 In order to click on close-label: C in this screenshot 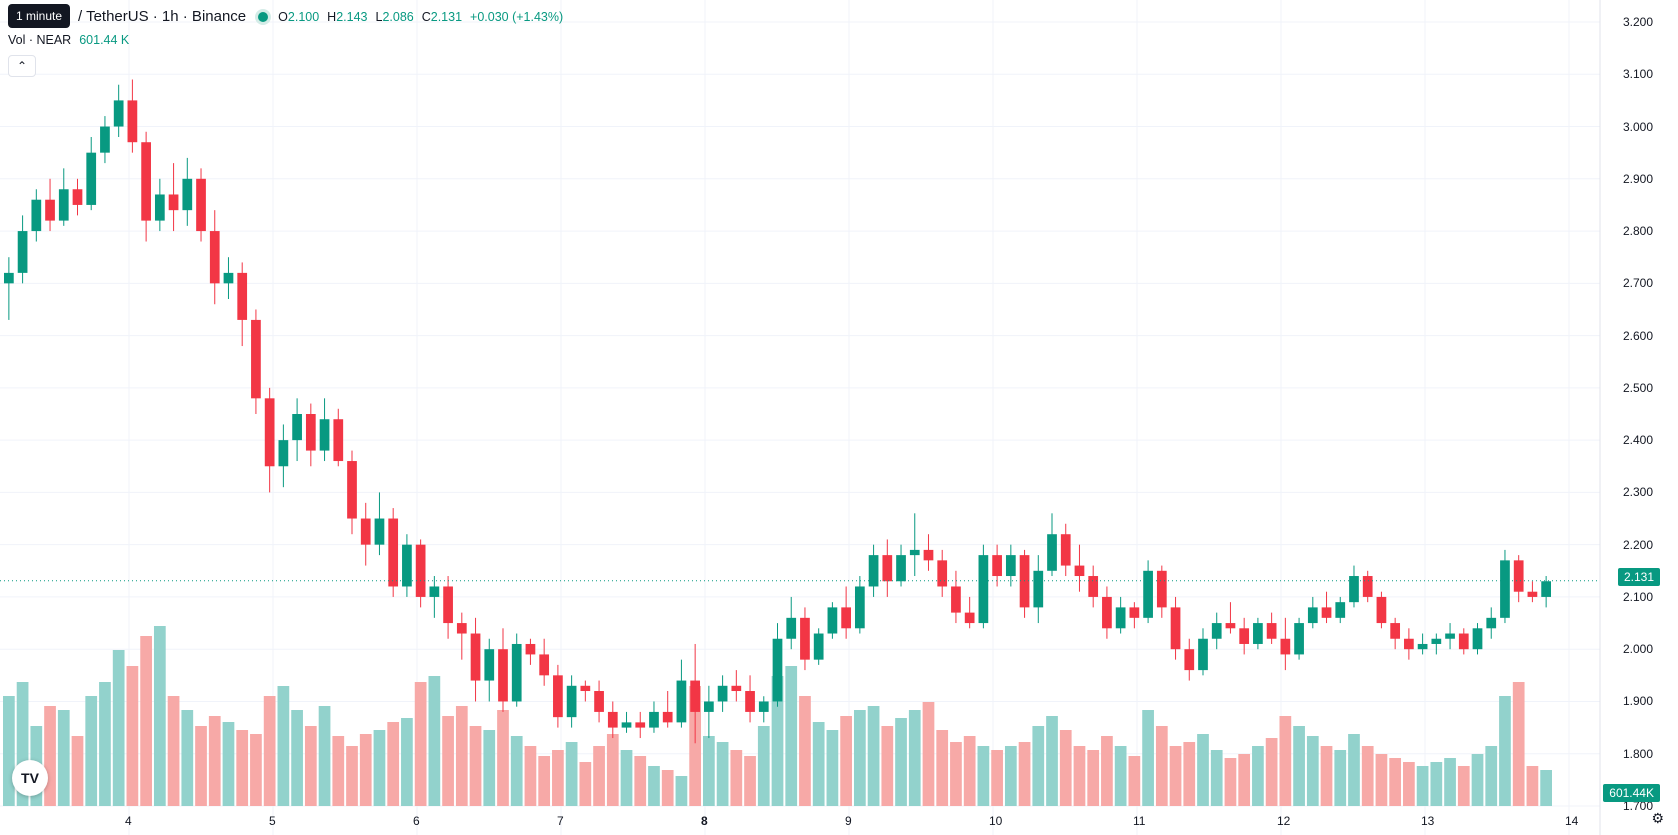, I will do `click(426, 16)`.